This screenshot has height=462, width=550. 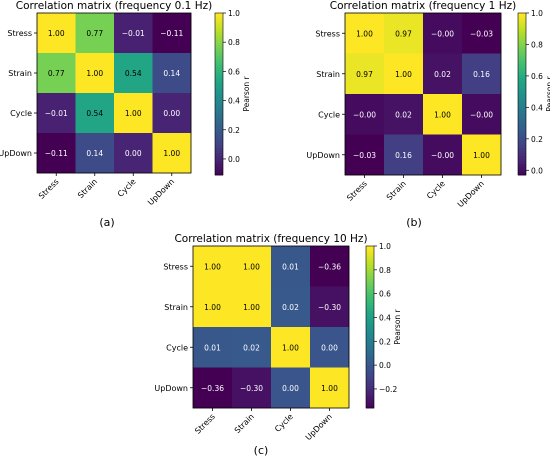 What do you see at coordinates (364, 155) in the screenshot?
I see `cell-value-label: −0.03` at bounding box center [364, 155].